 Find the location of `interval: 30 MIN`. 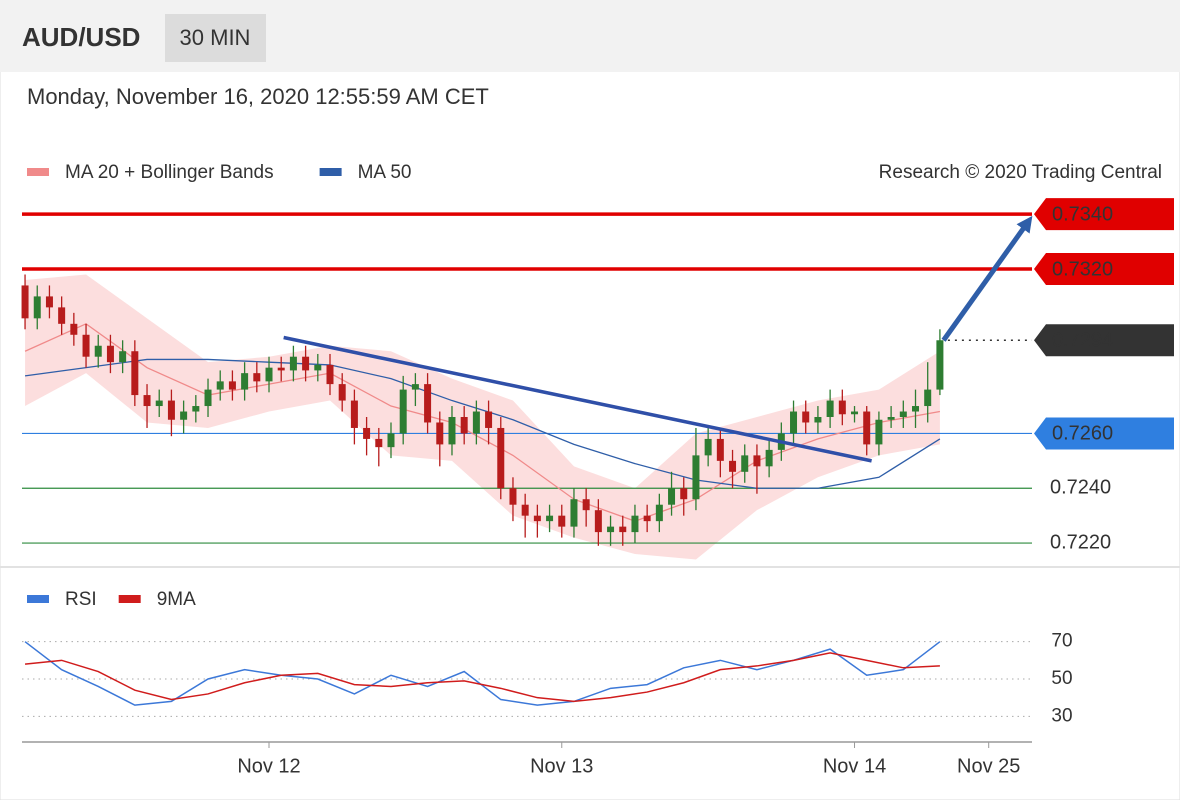

interval: 30 MIN is located at coordinates (215, 37).